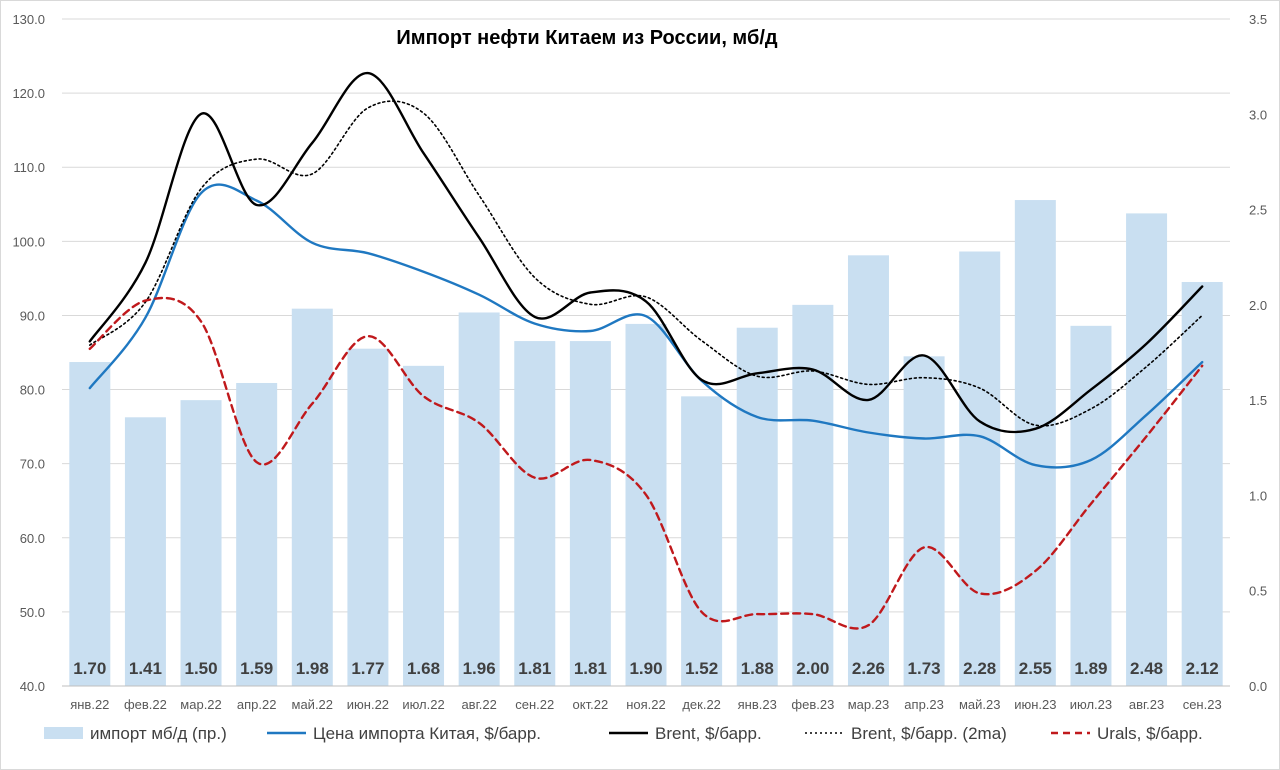  I want to click on bar-value-label: 1.90, so click(645, 668).